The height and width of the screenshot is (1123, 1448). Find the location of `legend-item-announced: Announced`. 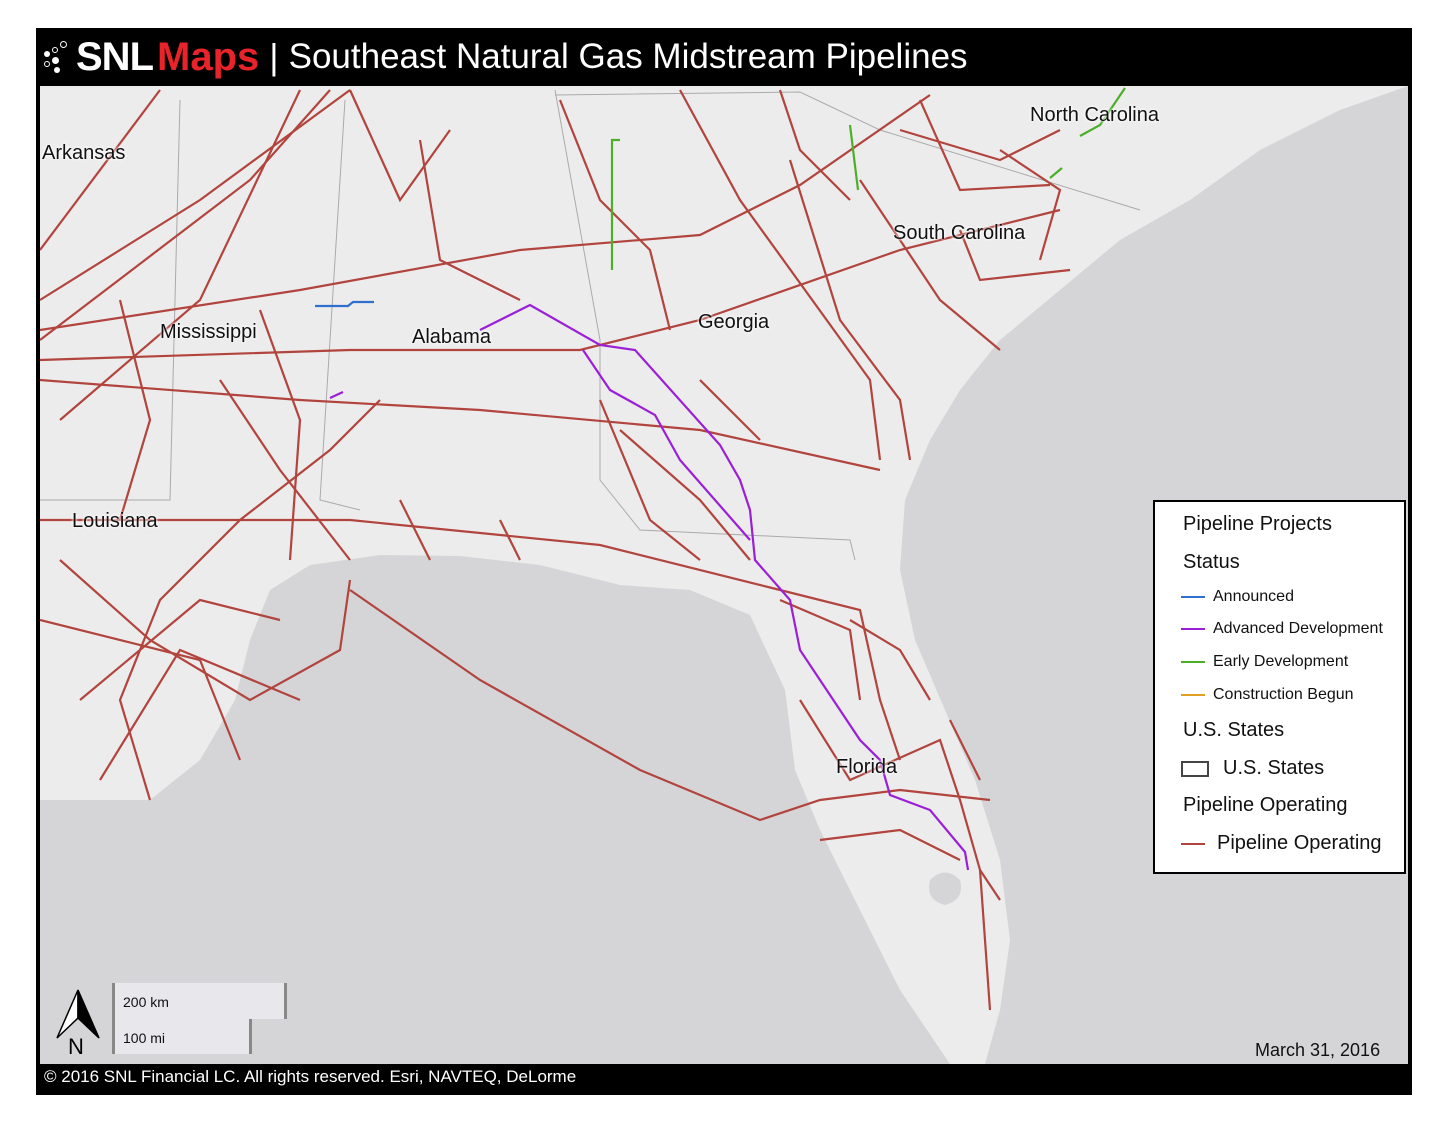

legend-item-announced: Announced is located at coordinates (1237, 597).